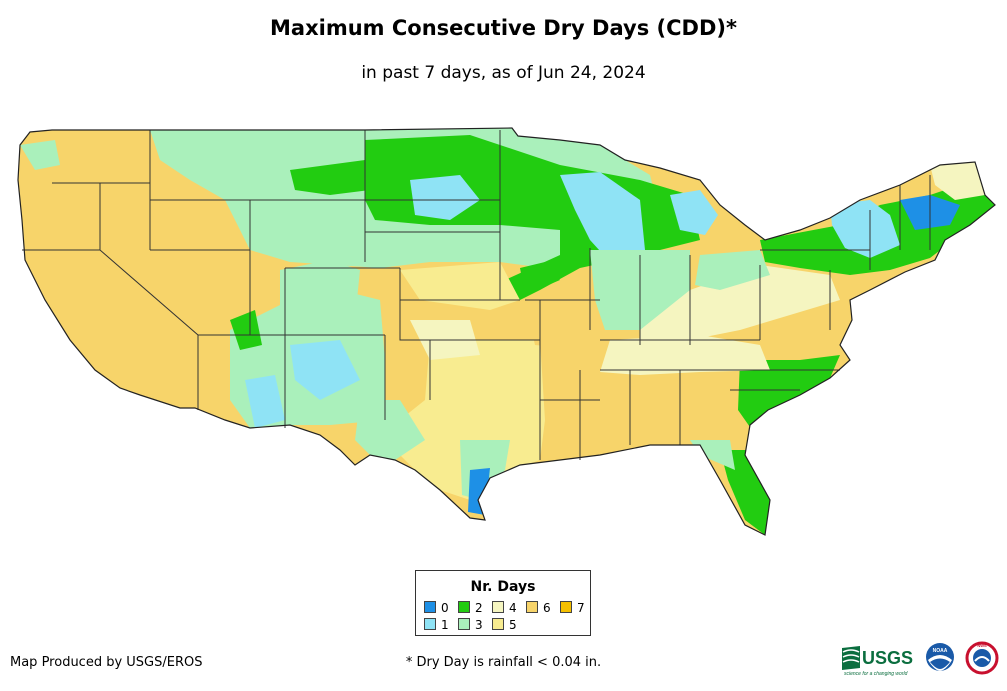 The height and width of the screenshot is (691, 1007). I want to click on legend: Nr. Days 0 1 2 3 4 5 6 7, so click(503, 603).